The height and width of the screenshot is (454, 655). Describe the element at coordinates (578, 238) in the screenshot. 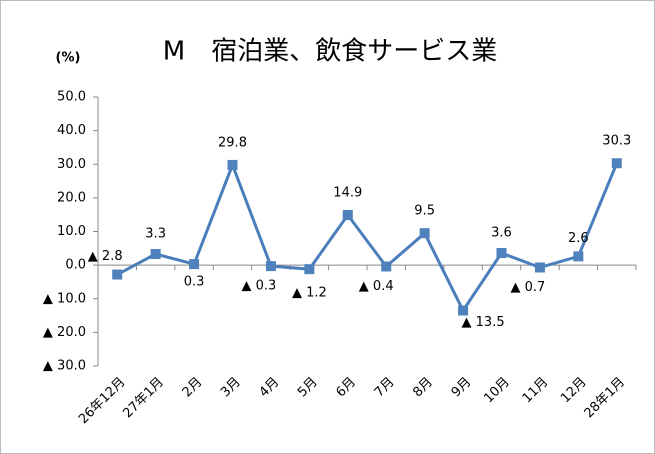

I see `data-label: 2.6` at that location.